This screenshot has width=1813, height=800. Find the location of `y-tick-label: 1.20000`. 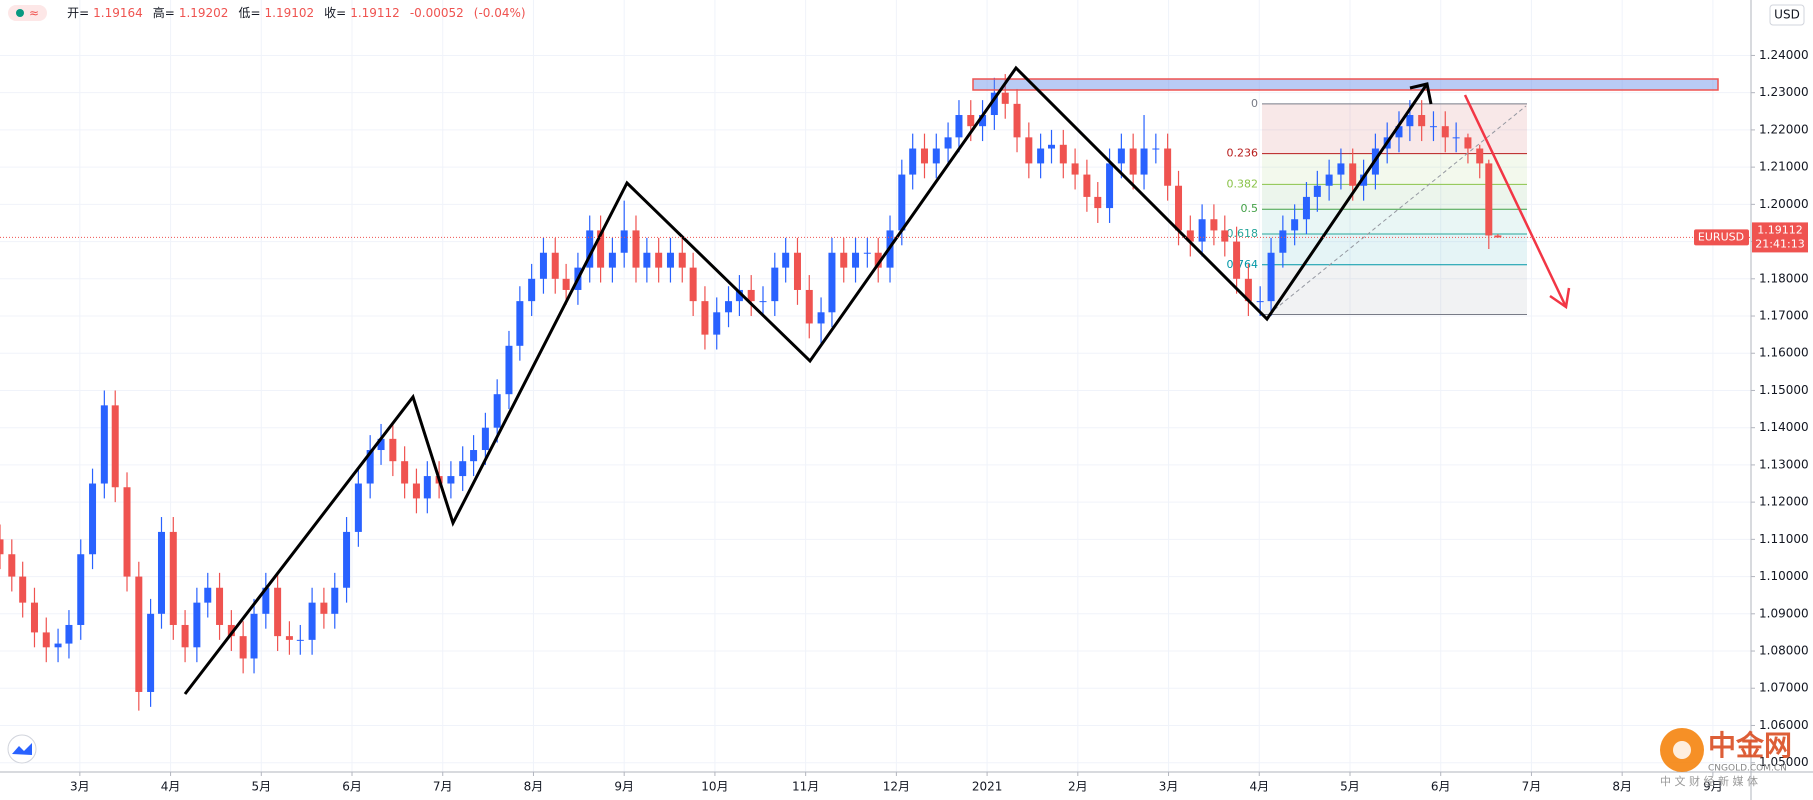

y-tick-label: 1.20000 is located at coordinates (1784, 204).